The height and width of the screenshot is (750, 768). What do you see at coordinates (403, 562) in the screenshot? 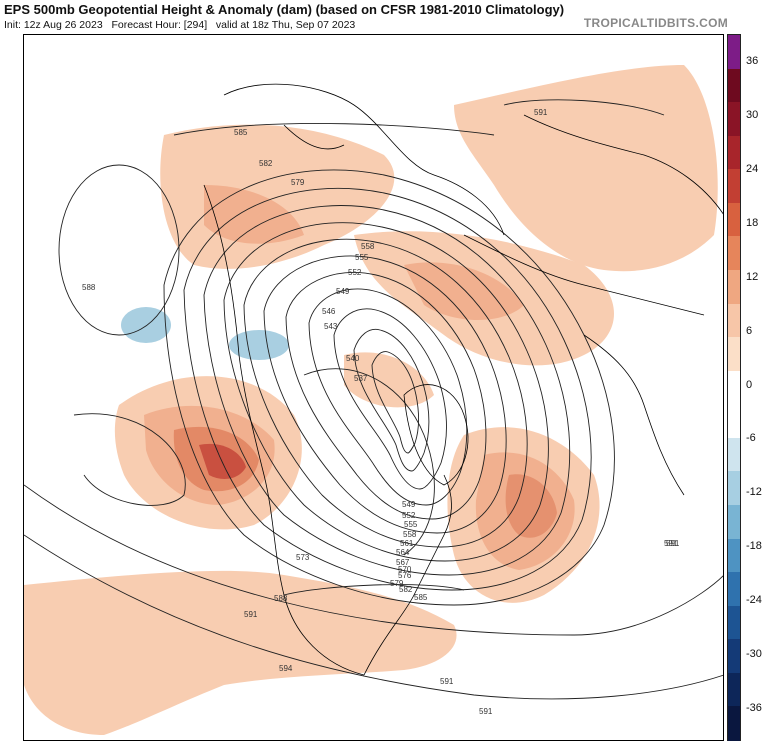
I see `contour-label: 567` at bounding box center [403, 562].